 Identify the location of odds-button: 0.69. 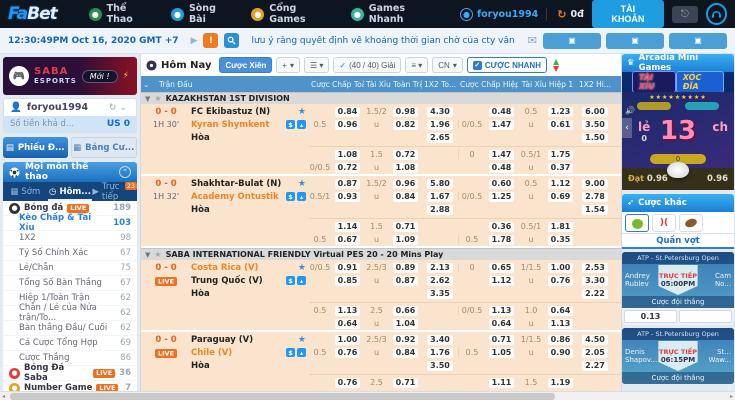
(560, 196).